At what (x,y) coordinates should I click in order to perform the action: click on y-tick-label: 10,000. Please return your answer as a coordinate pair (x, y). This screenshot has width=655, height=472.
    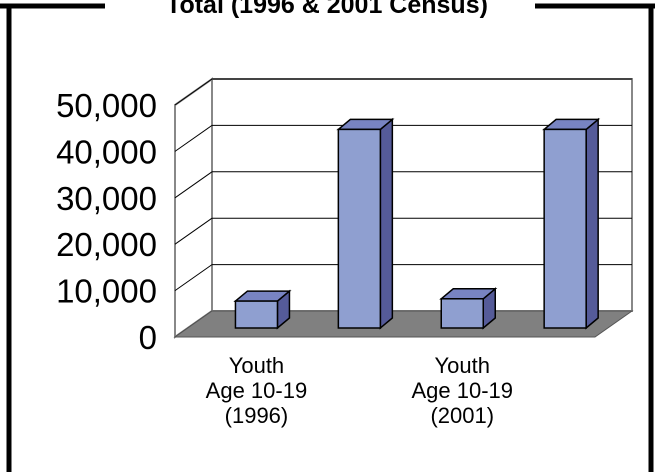
    Looking at the image, I should click on (106, 291).